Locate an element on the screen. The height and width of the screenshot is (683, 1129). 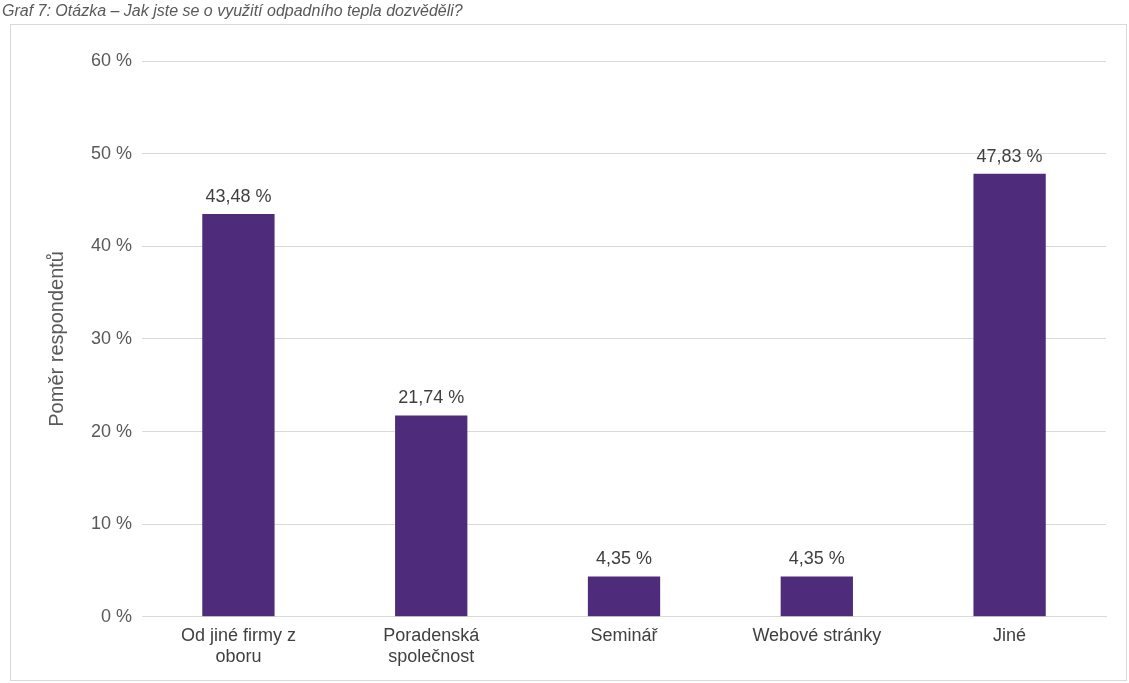
y-tick-label: 20 % is located at coordinates (112, 430).